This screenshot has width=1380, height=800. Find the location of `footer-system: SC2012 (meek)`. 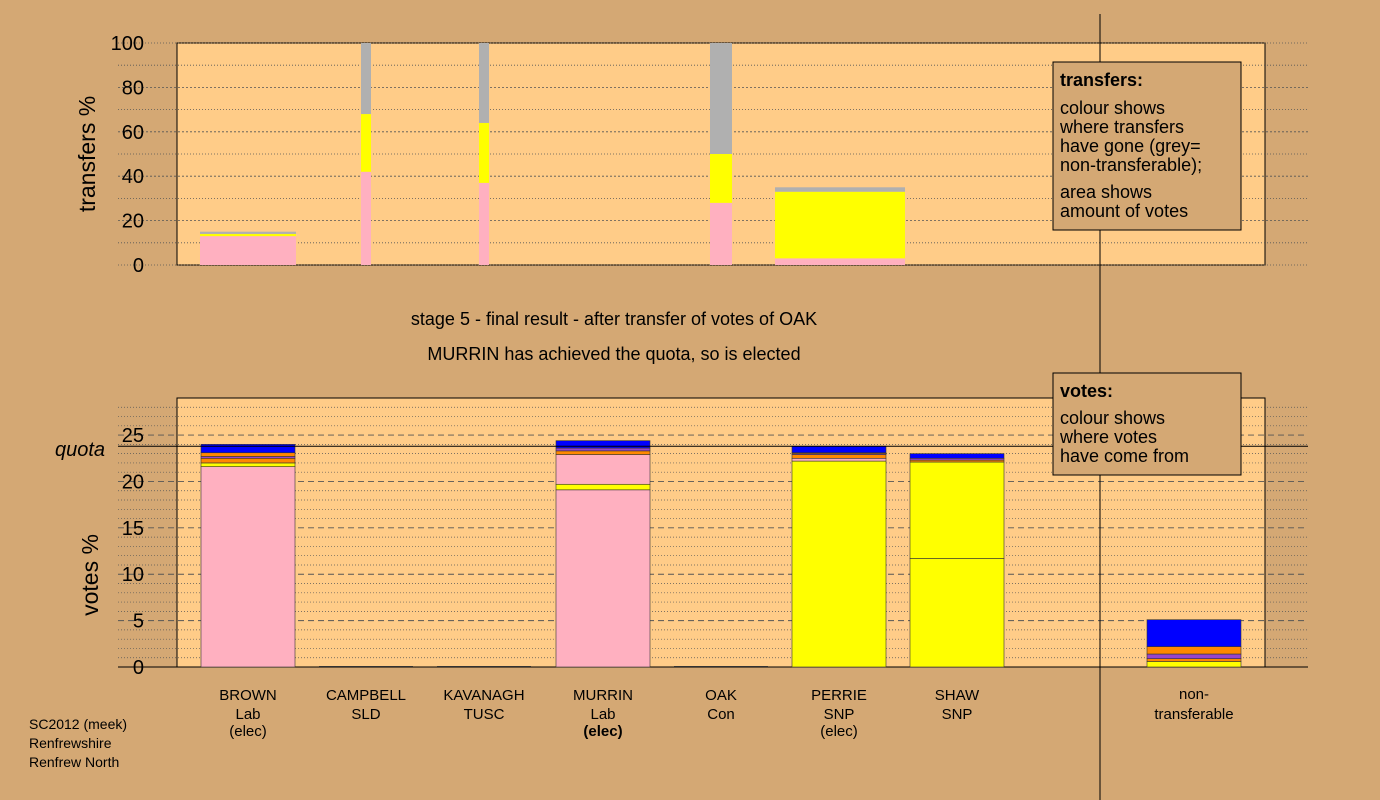

footer-system: SC2012 (meek) is located at coordinates (78, 724).